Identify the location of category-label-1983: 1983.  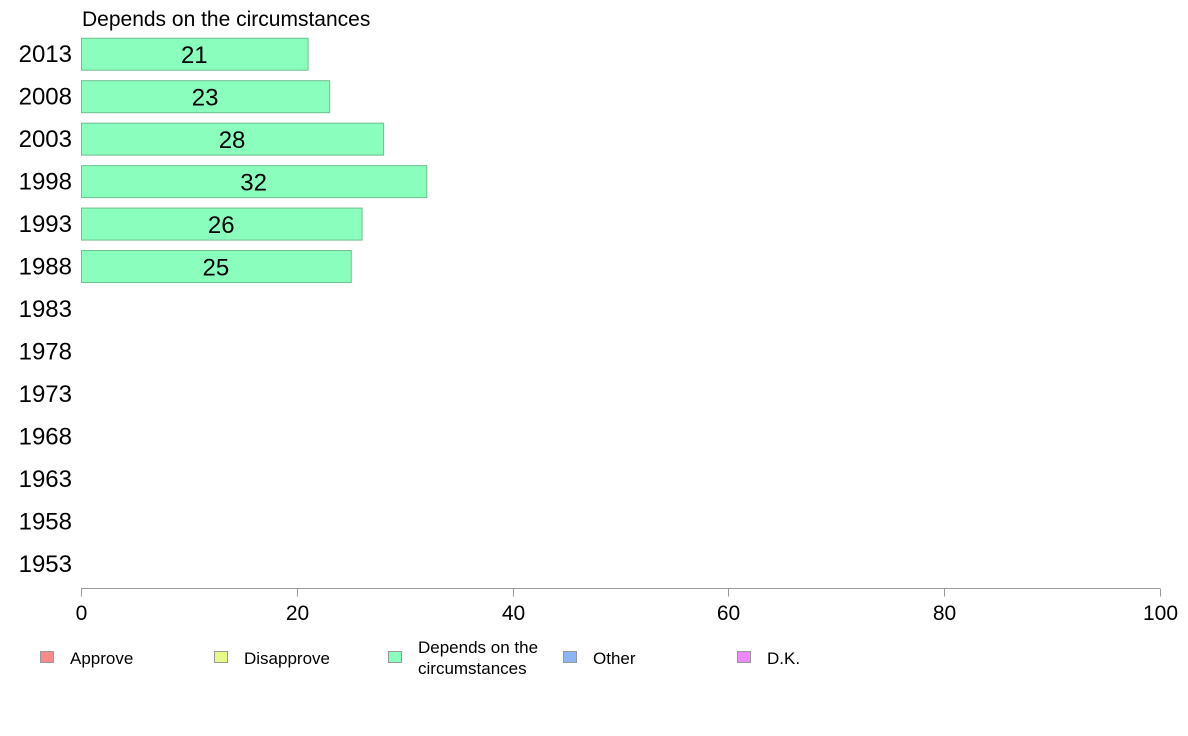
(45, 309).